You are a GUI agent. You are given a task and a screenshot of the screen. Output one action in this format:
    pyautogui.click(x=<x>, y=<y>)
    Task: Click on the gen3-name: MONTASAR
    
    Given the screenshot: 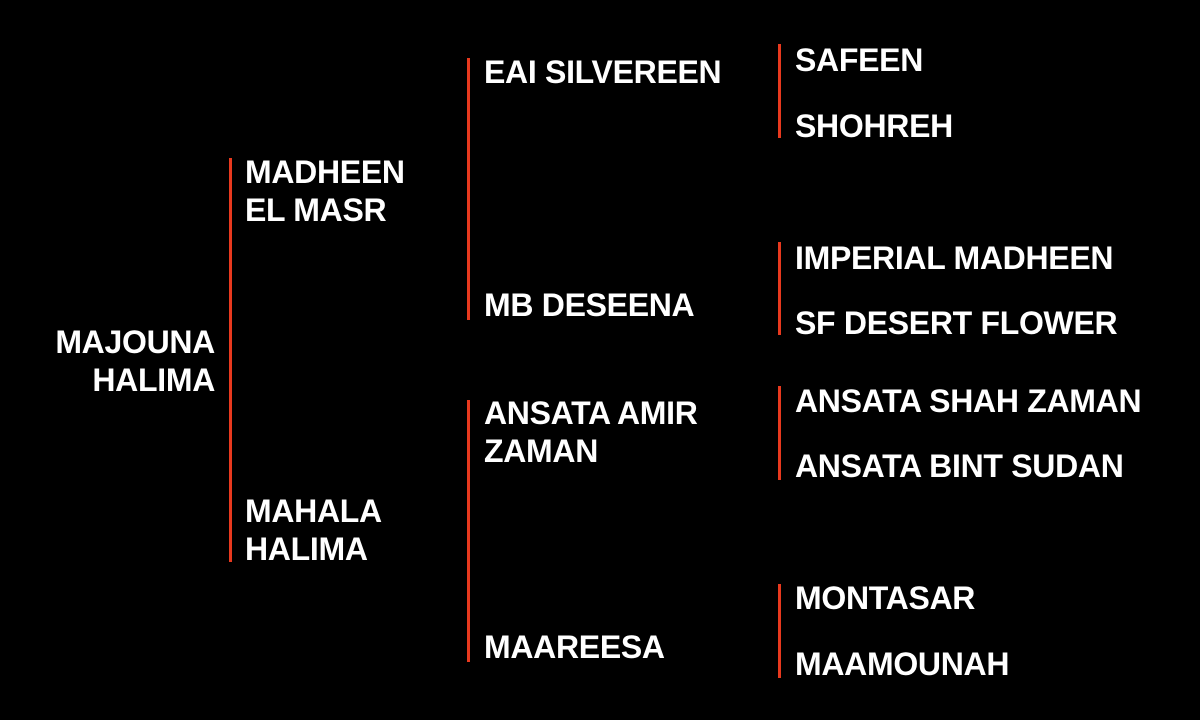 What is the action you would take?
    pyautogui.click(x=885, y=598)
    